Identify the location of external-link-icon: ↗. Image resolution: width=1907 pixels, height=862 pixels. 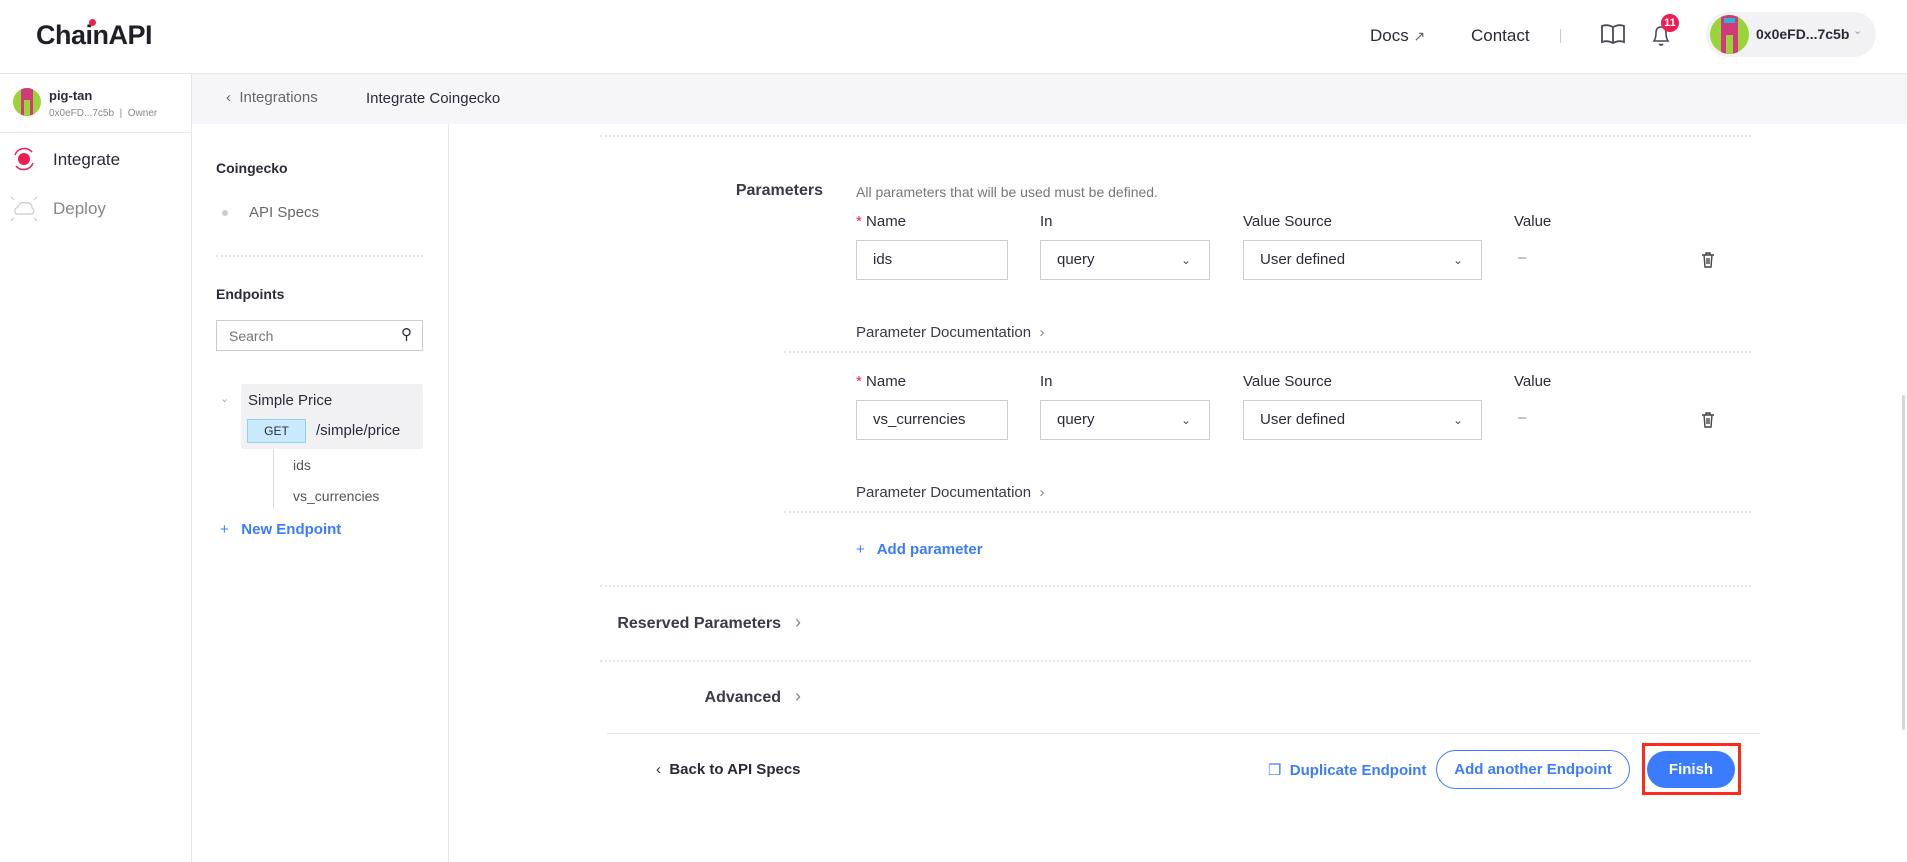
(1419, 36).